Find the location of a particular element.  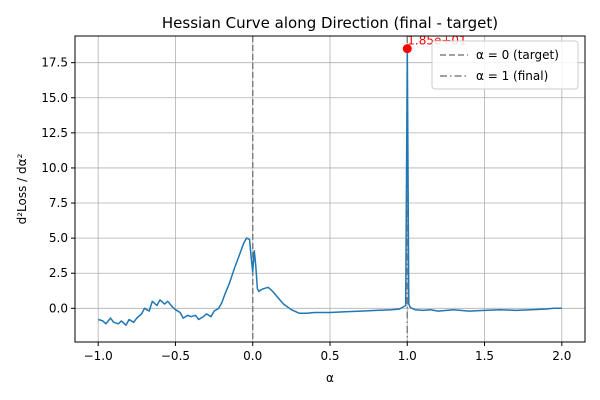

y-axis-label: d²Loss / dα² is located at coordinates (22, 188).